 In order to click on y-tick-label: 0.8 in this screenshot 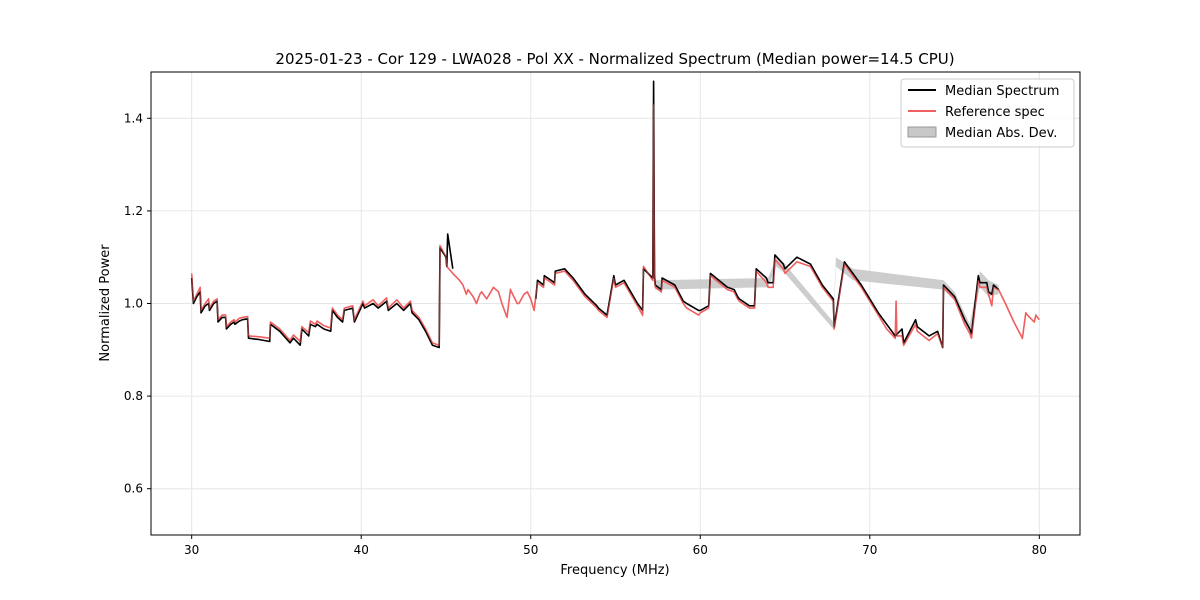, I will do `click(133, 396)`.